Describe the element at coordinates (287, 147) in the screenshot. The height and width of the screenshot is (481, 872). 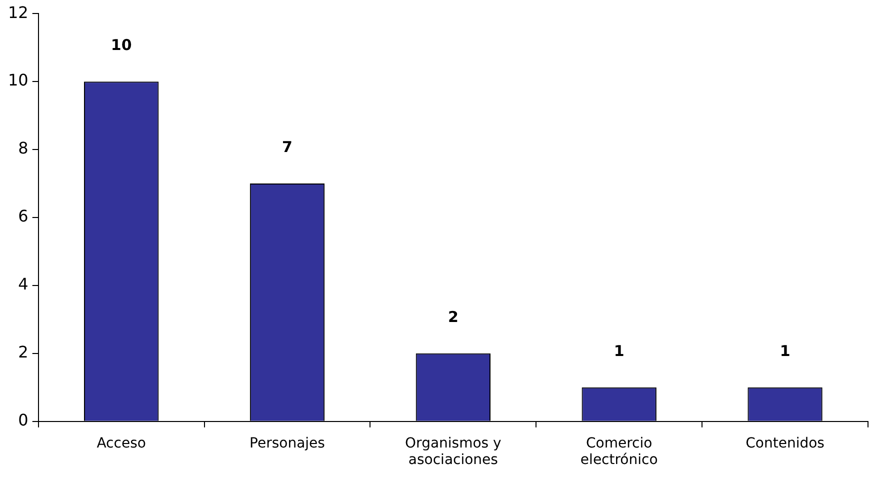
I see `data-label: 7` at that location.